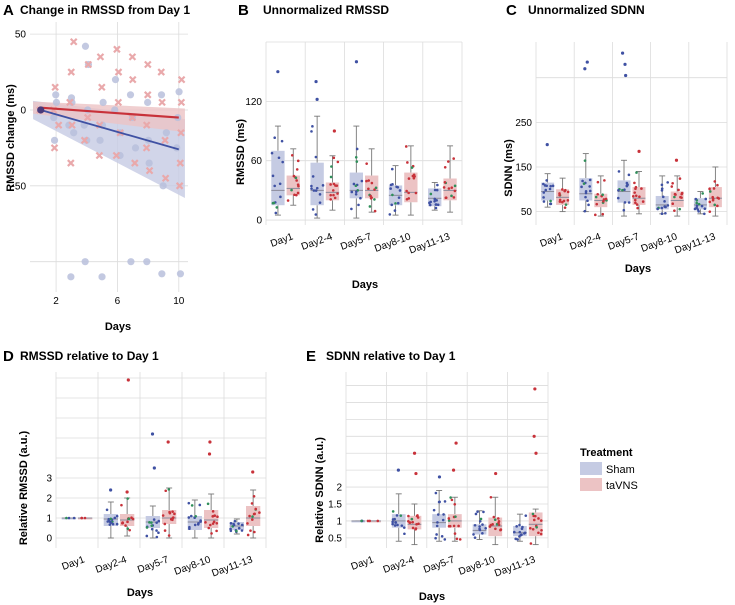 The height and width of the screenshot is (605, 735). What do you see at coordinates (715, 197) in the screenshot?
I see `tavns-box` at bounding box center [715, 197].